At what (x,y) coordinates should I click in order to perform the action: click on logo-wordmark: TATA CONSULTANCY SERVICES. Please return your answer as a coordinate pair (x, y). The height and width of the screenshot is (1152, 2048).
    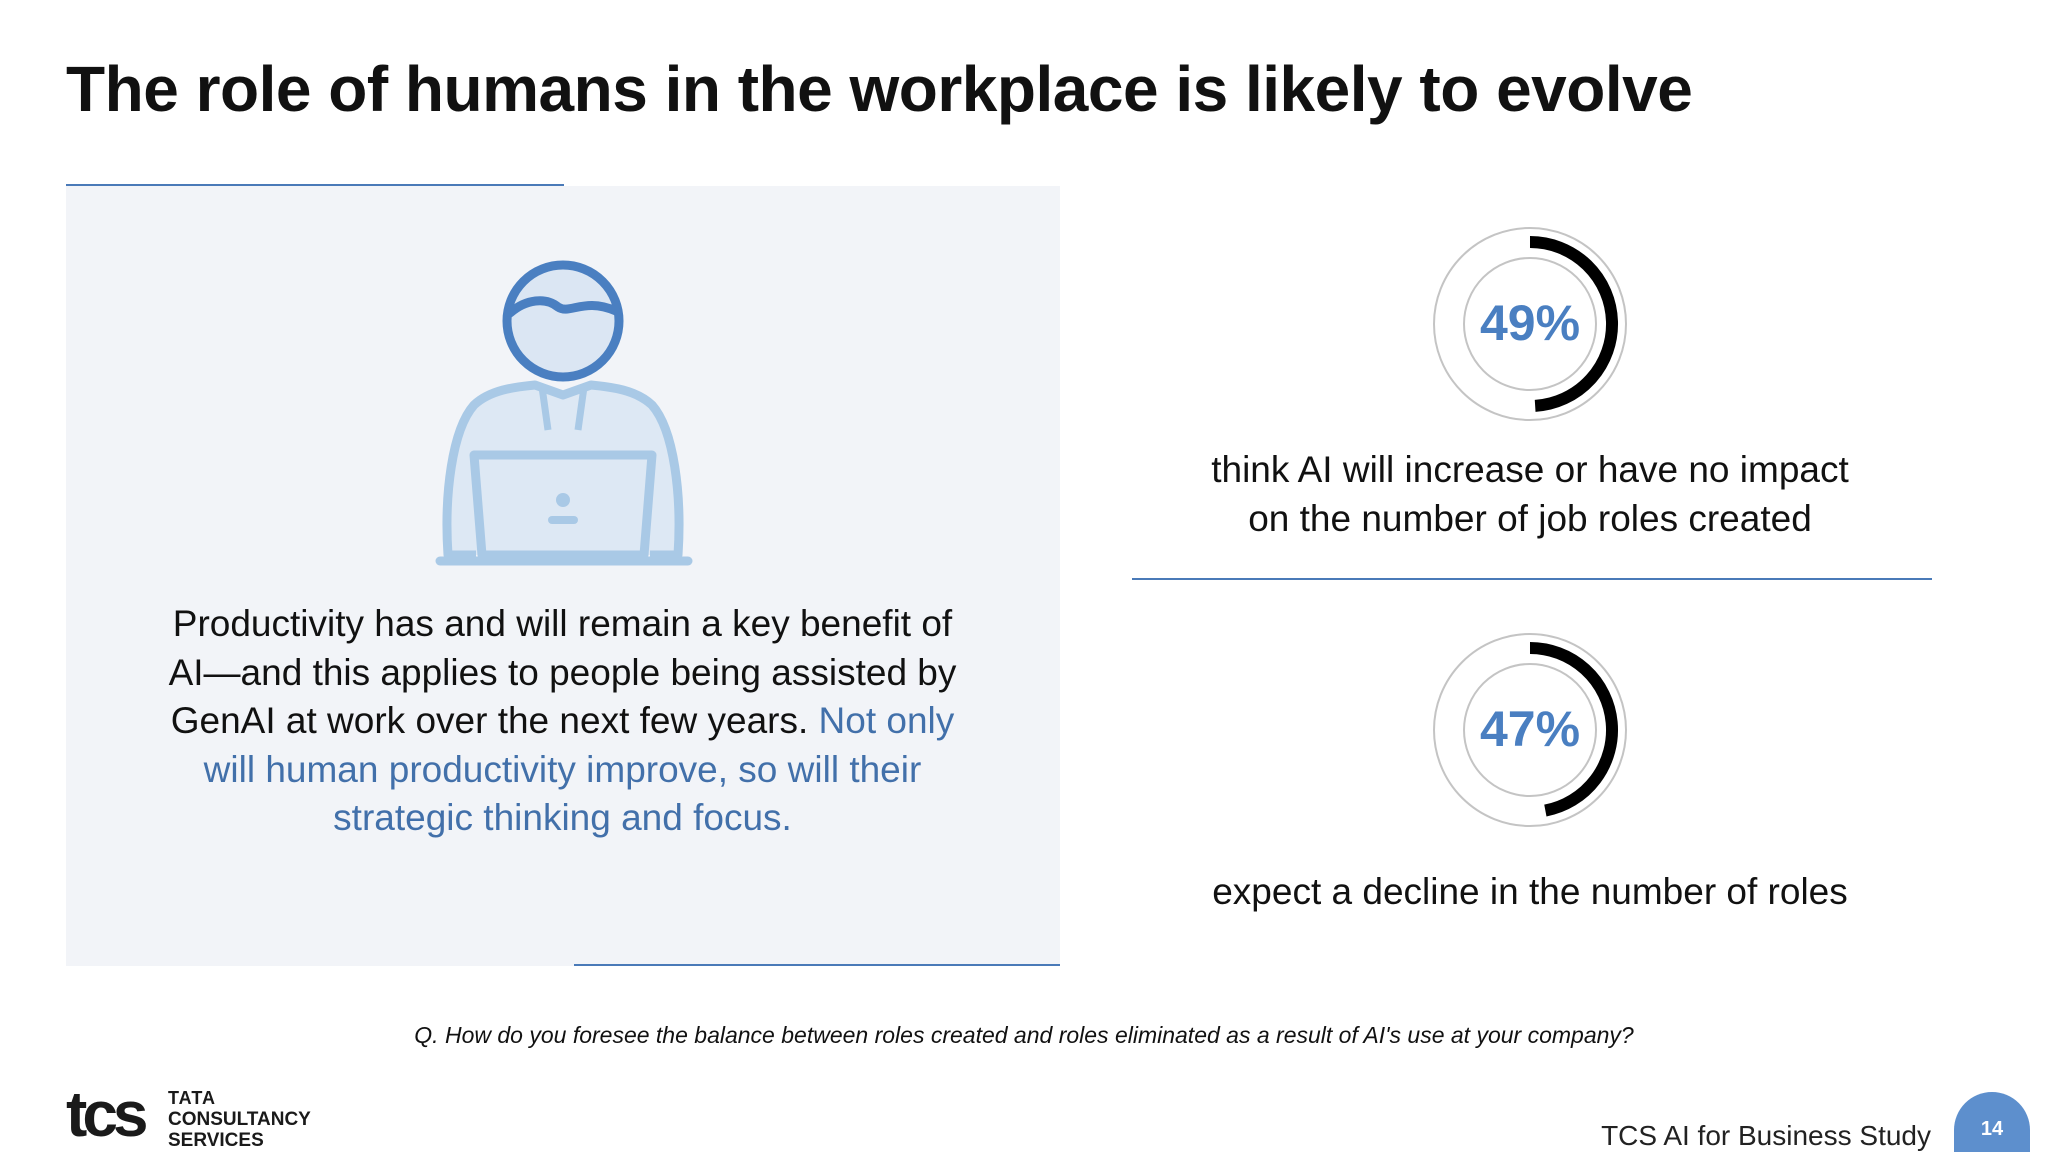
    Looking at the image, I should click on (239, 1119).